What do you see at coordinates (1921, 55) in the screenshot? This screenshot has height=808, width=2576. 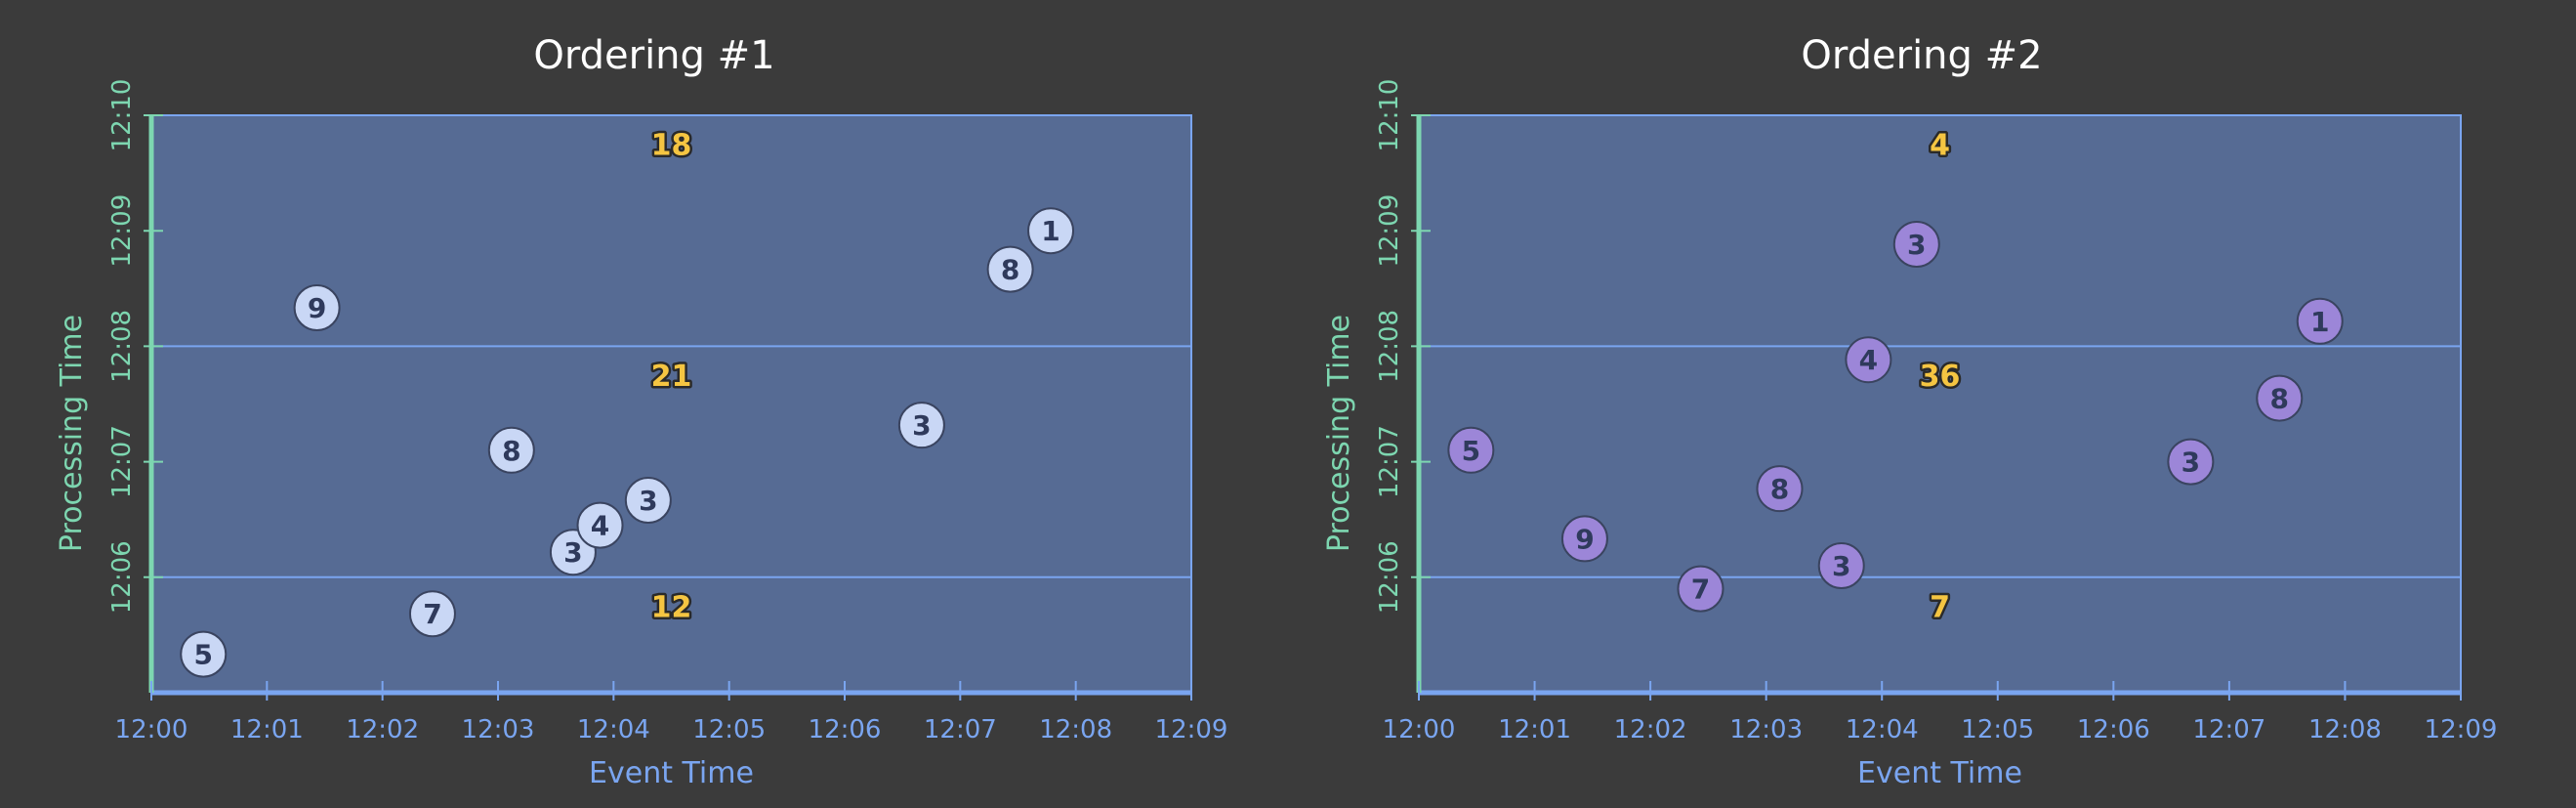 I see `chart-title: Ordering #2` at bounding box center [1921, 55].